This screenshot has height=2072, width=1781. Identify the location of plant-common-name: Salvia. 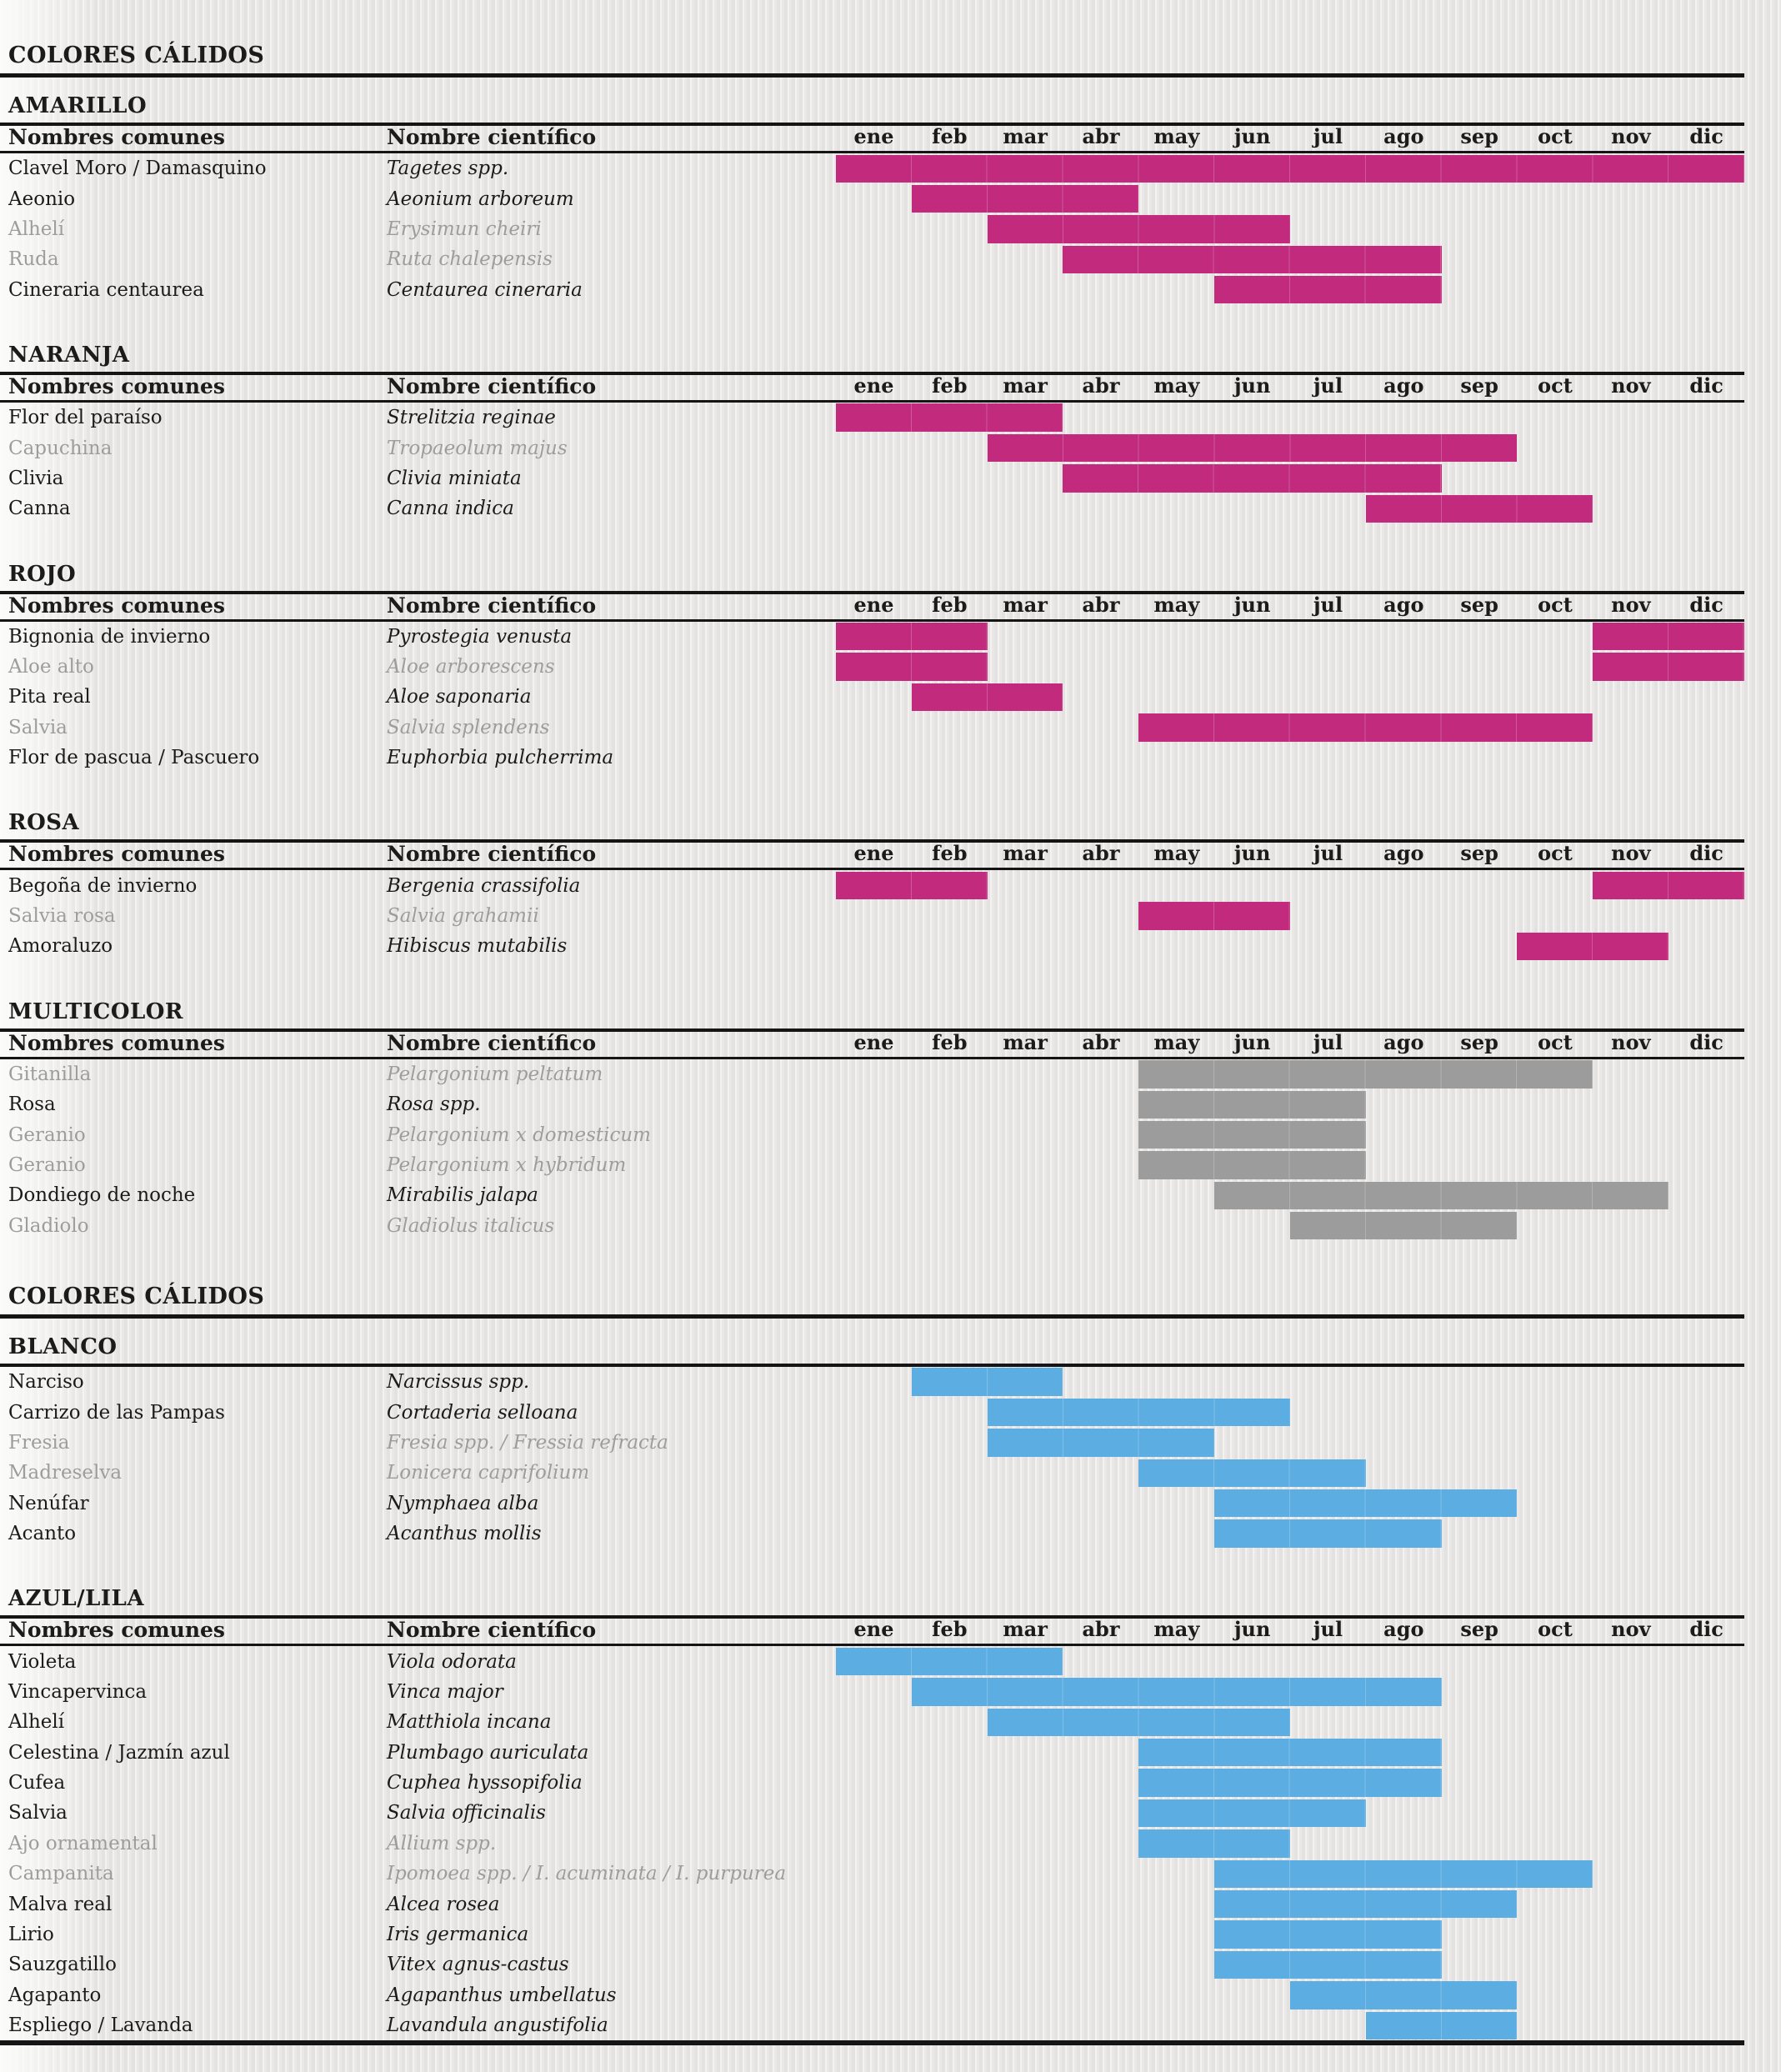
(38, 1813).